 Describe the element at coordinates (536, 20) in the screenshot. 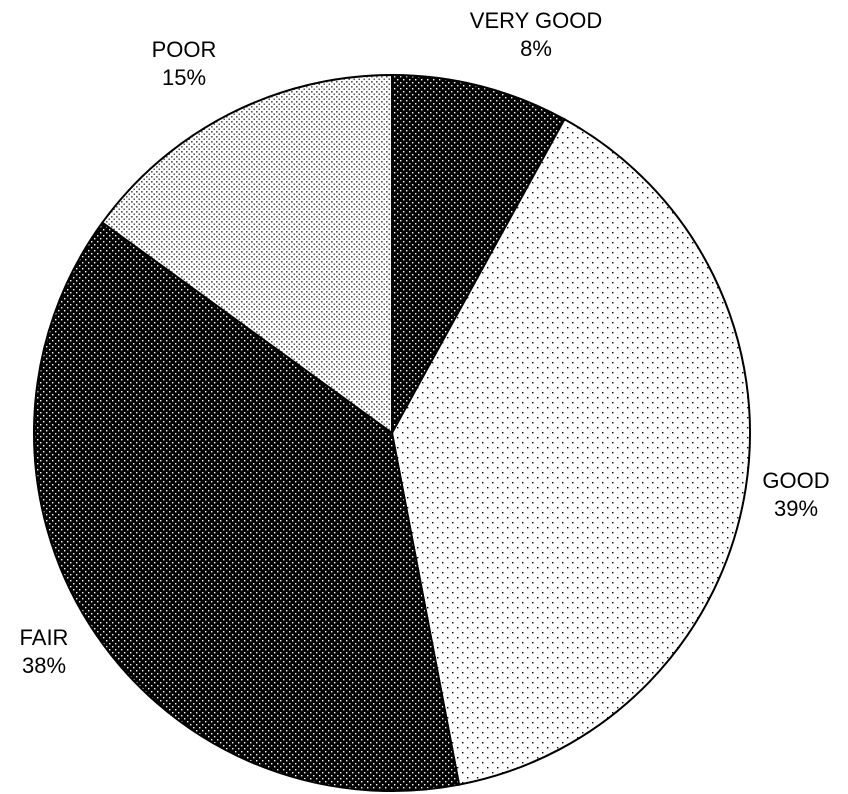

I see `slice-label: VERY GOOD` at that location.